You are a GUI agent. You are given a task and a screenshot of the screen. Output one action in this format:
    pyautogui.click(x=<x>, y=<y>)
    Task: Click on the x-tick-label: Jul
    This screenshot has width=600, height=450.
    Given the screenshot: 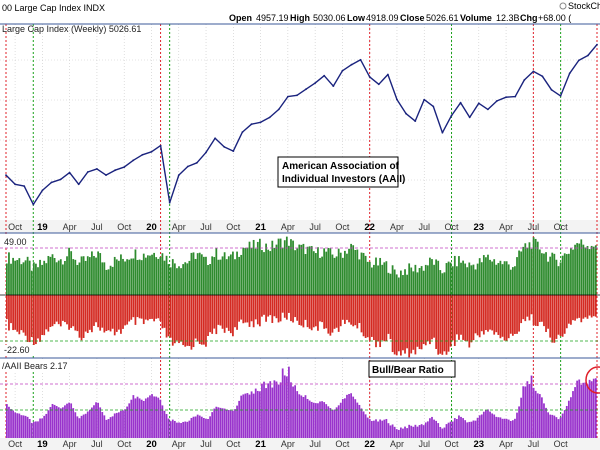 What is the action you would take?
    pyautogui.click(x=97, y=227)
    